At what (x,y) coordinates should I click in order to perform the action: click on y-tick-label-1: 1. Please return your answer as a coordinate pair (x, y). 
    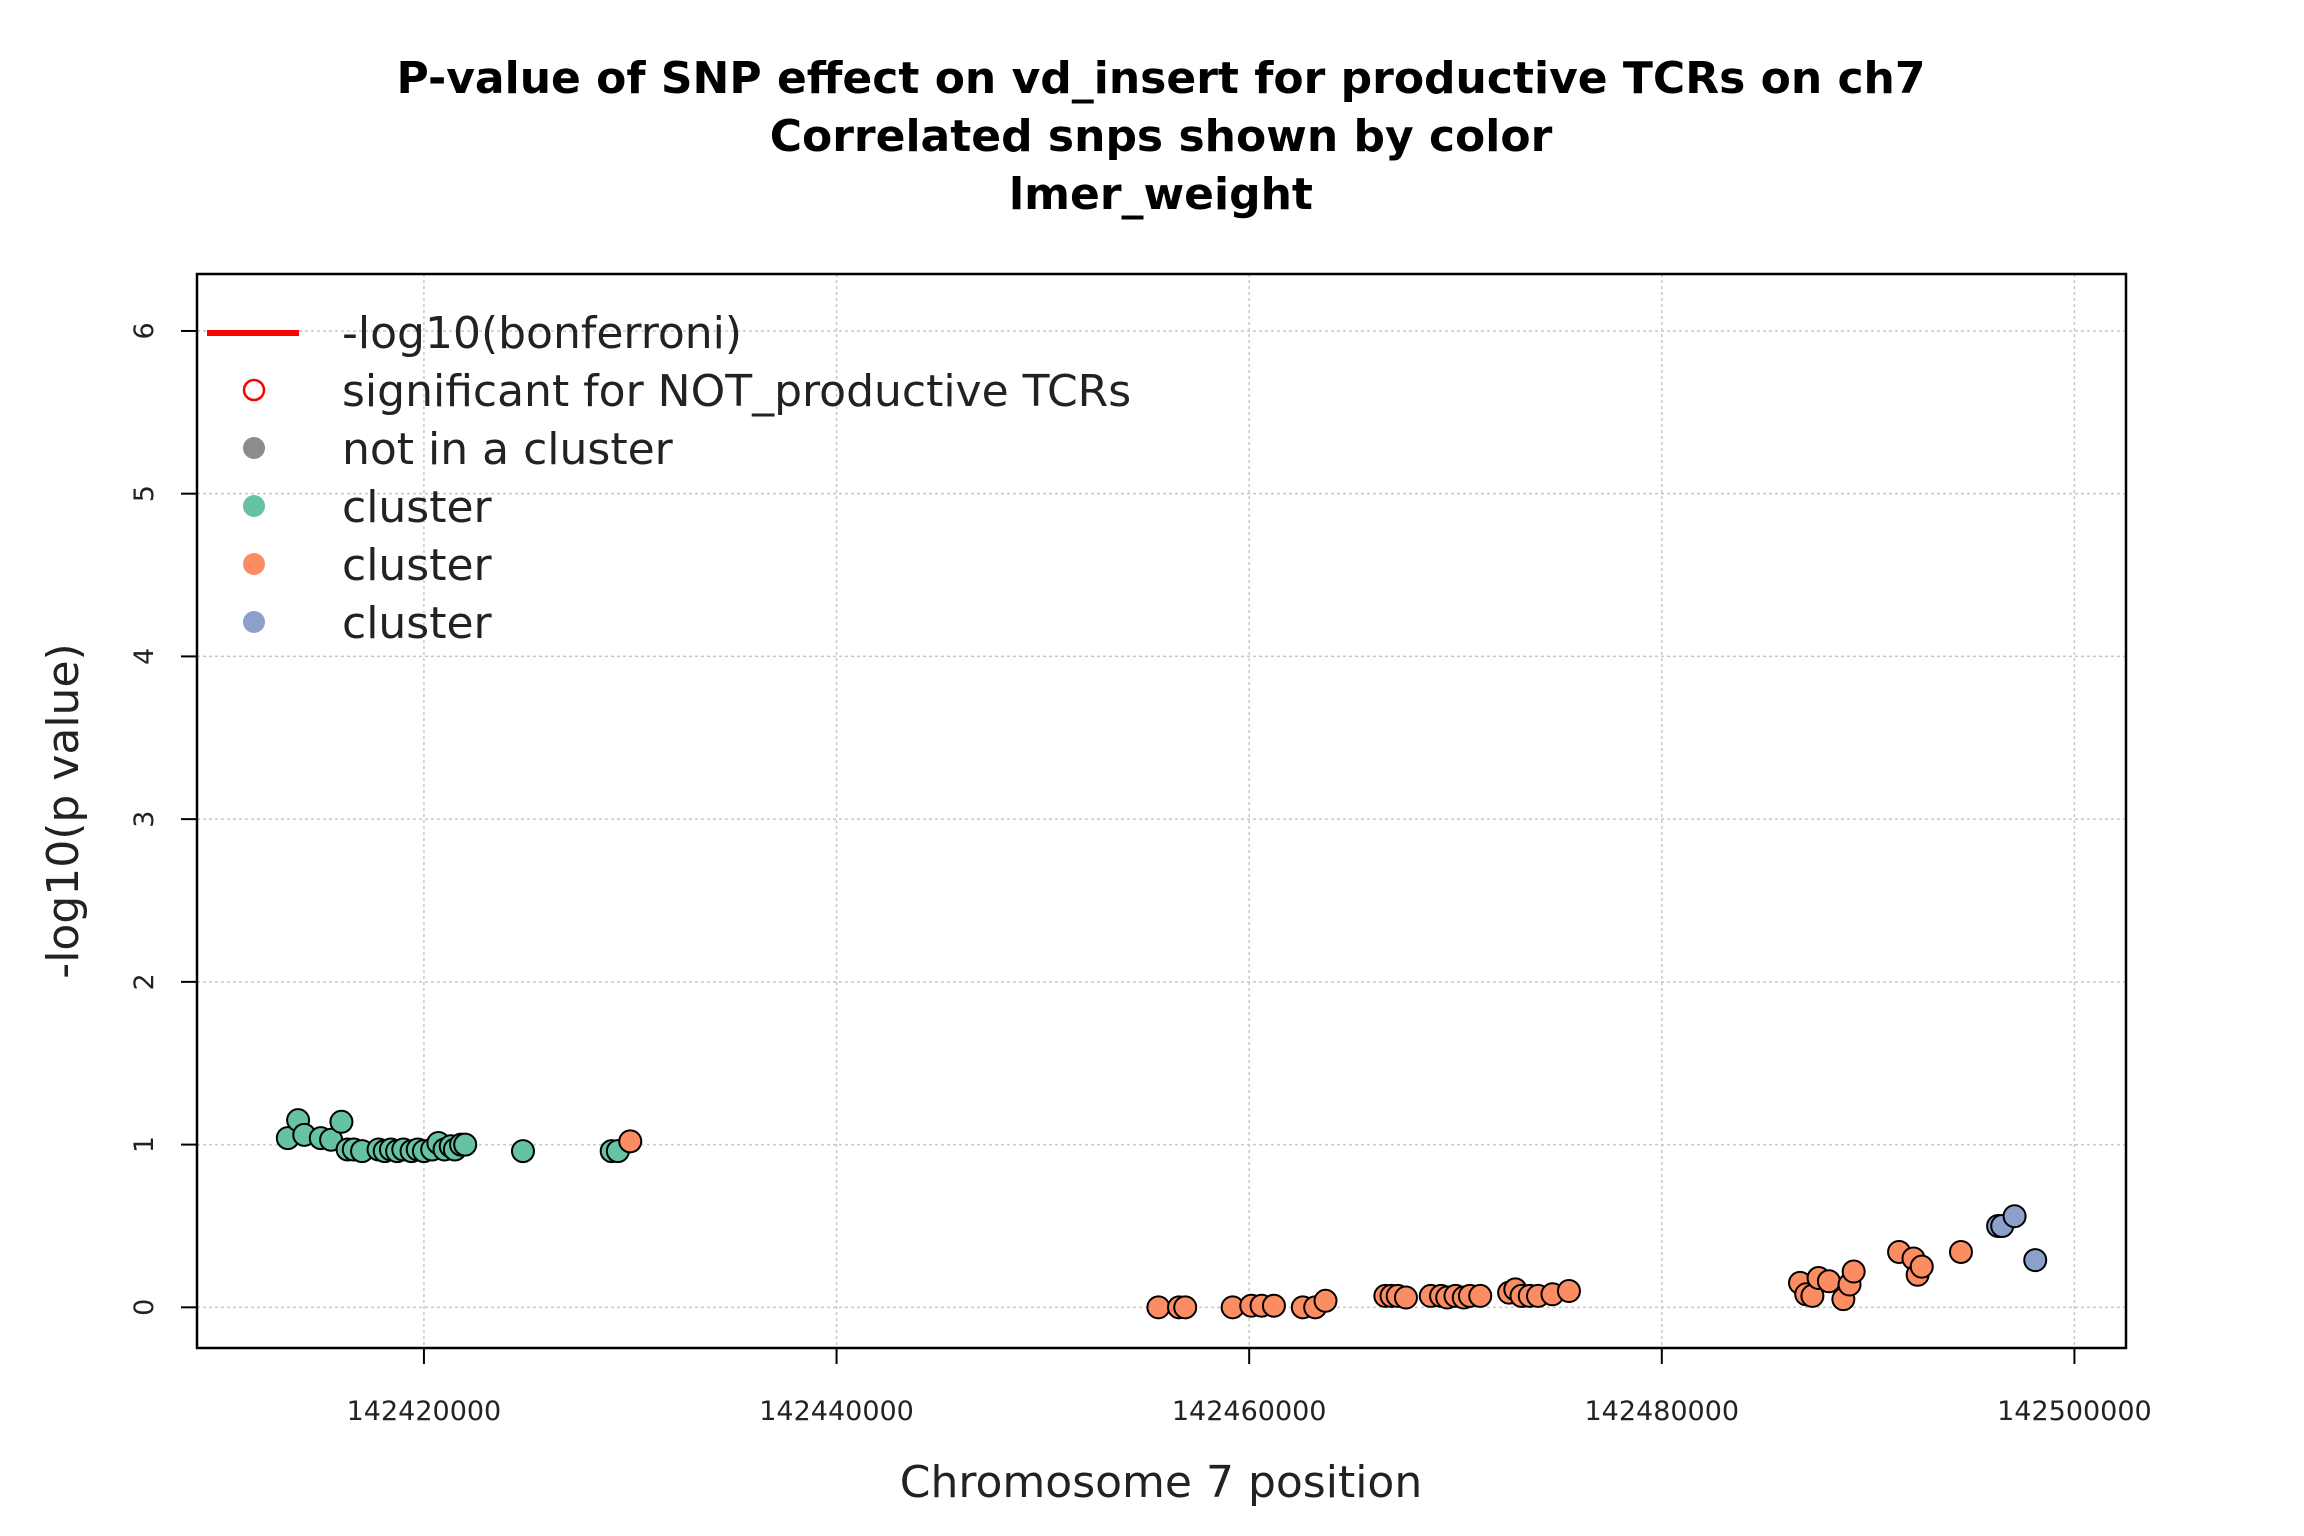
    Looking at the image, I should click on (144, 1144).